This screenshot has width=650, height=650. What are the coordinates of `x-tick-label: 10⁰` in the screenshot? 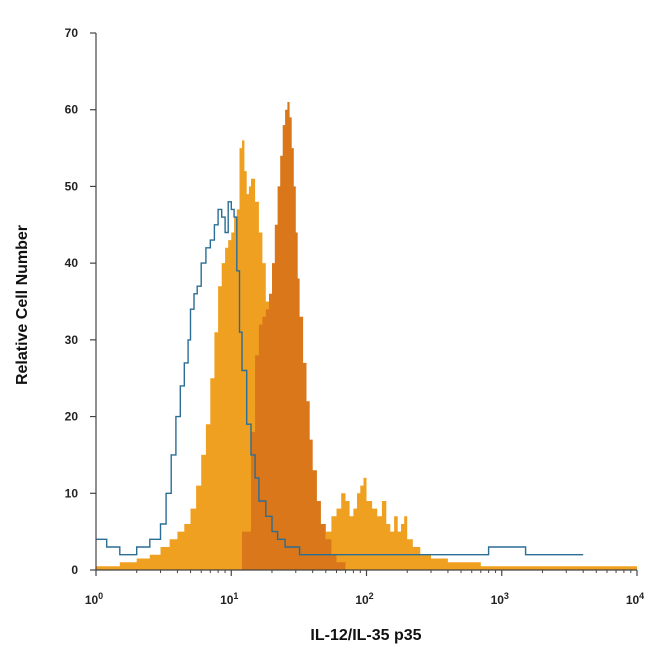 It's located at (94, 599).